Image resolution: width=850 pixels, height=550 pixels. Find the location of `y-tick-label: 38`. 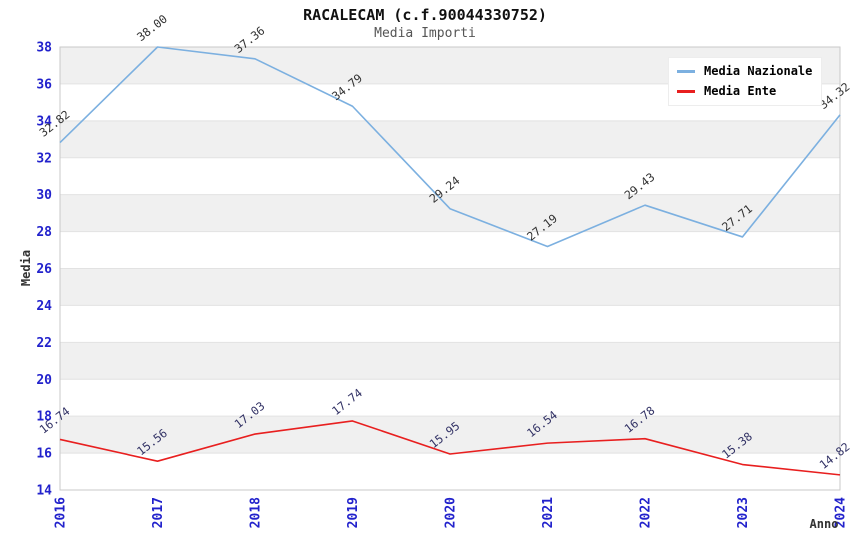

y-tick-label: 38 is located at coordinates (44, 48).